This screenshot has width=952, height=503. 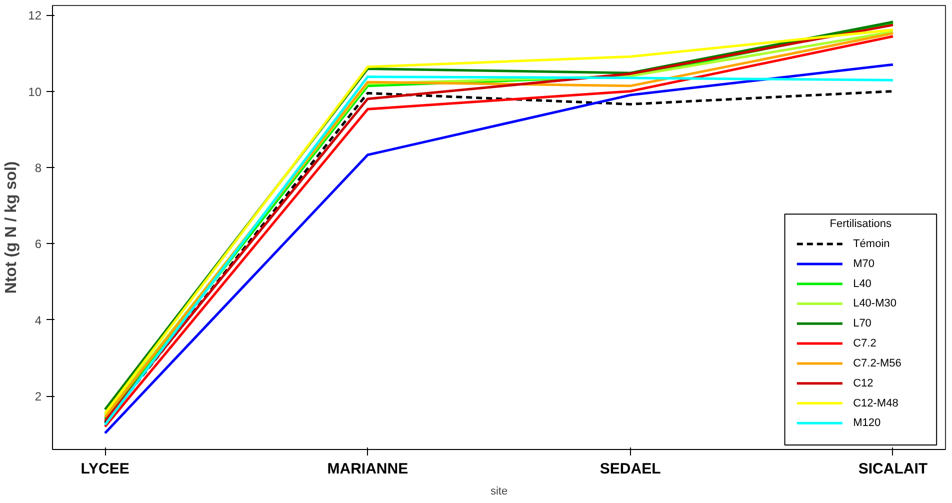 What do you see at coordinates (35, 91) in the screenshot?
I see `y-tick-label: 10` at bounding box center [35, 91].